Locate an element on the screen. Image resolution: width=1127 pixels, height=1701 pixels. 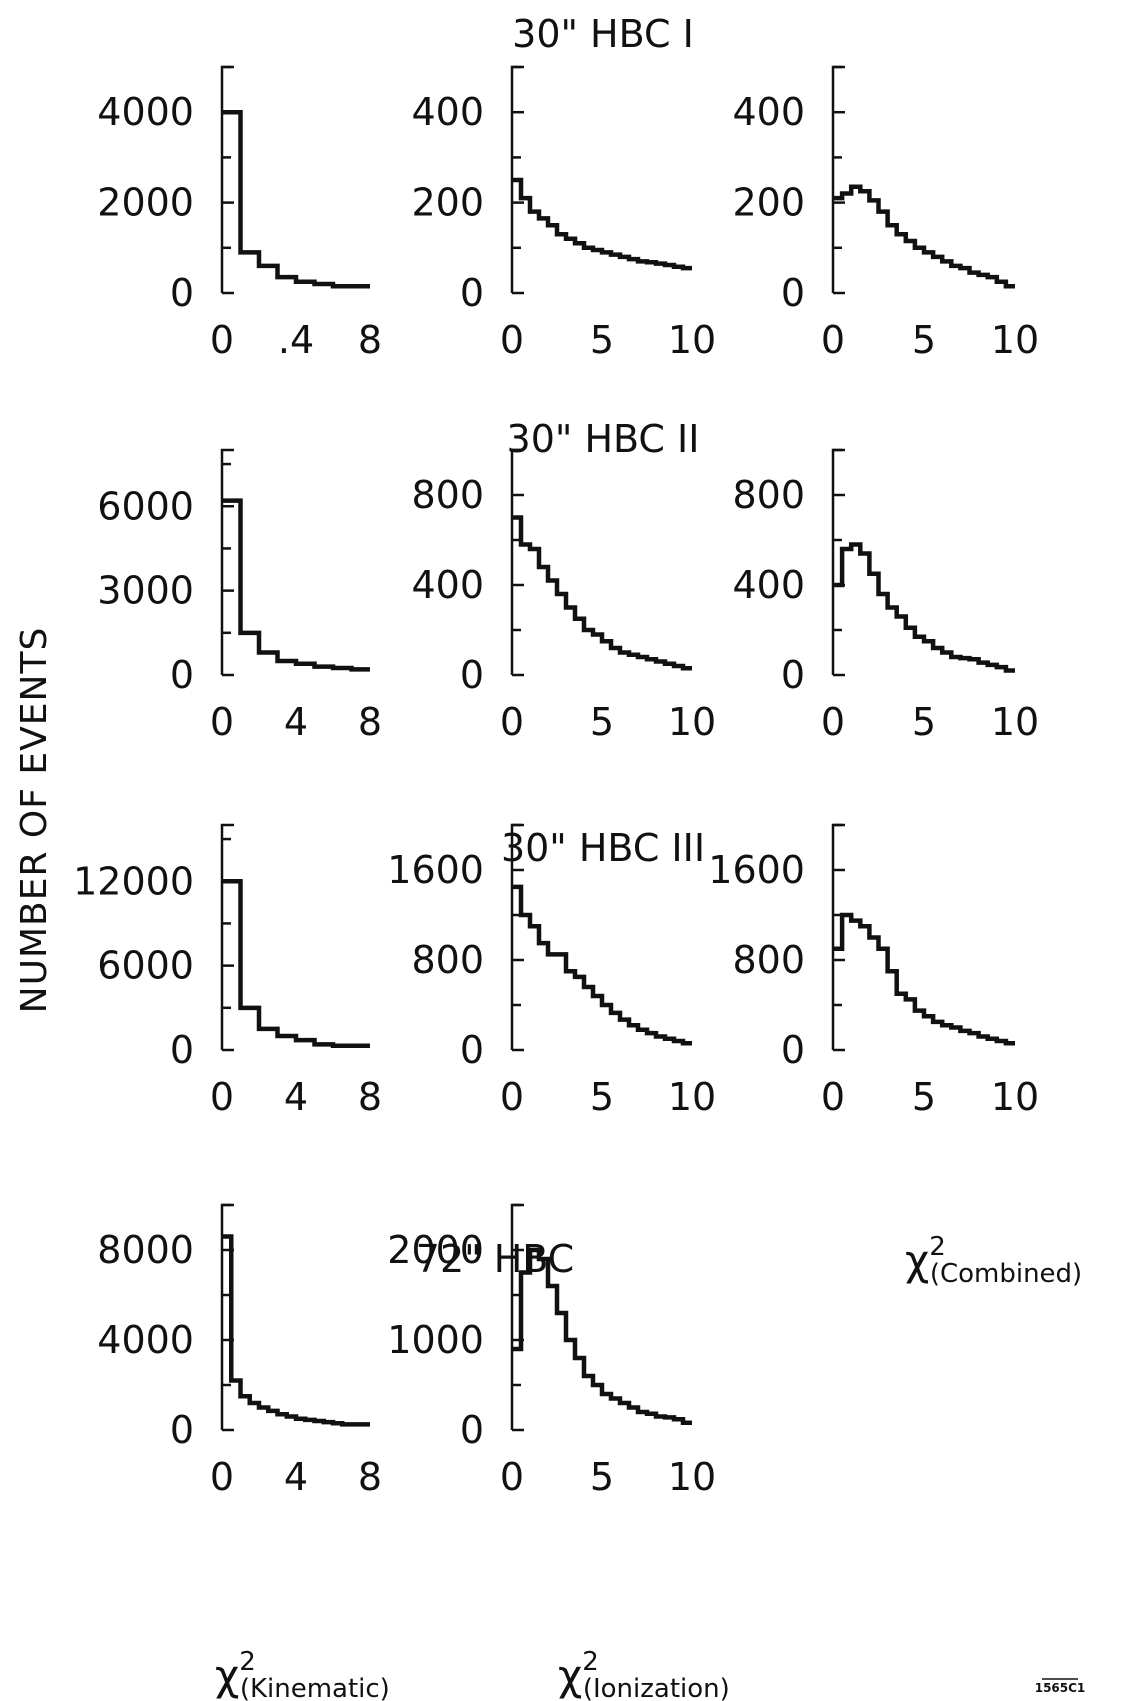
panel-hbc72-ionization: 0 1000 2000 0 5 10 is located at coordinates (551, 1351).